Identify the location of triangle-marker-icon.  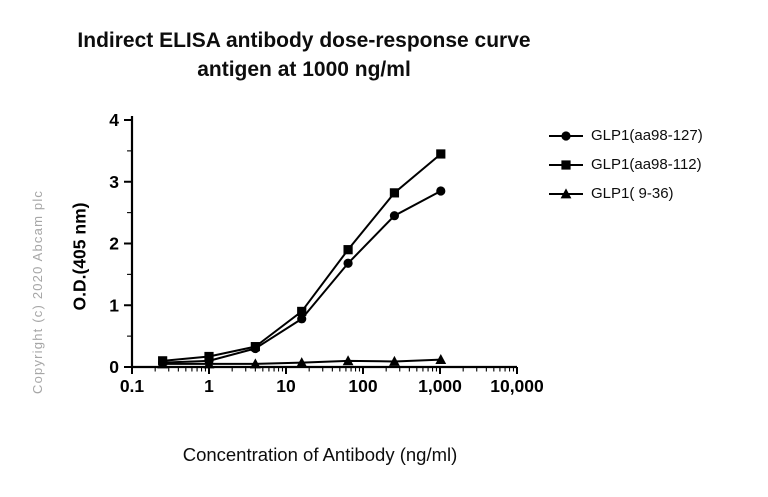
(566, 192).